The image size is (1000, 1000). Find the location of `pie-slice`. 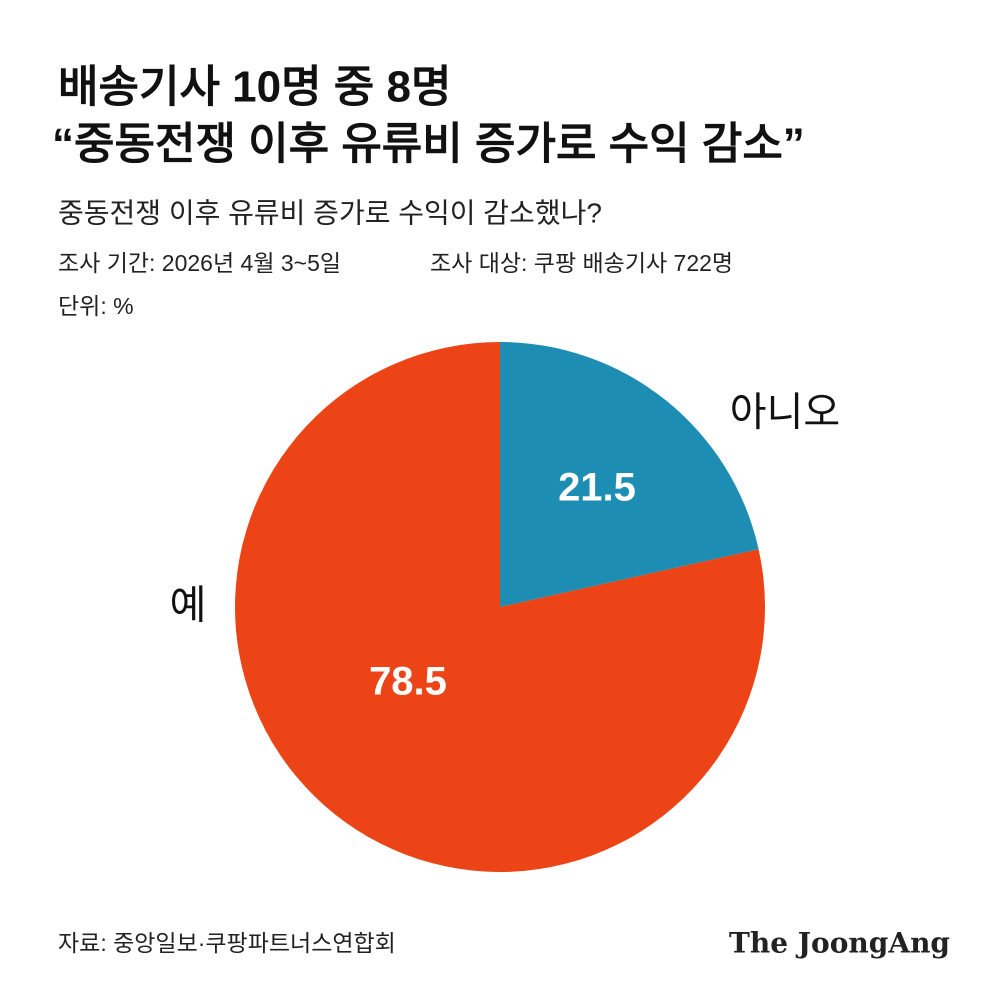

pie-slice is located at coordinates (629, 474).